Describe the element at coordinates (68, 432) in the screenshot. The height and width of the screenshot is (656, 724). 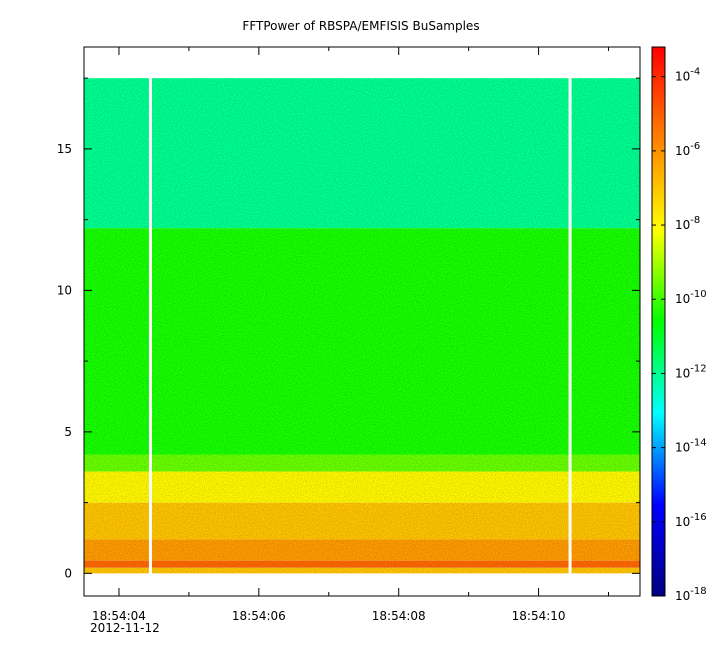
I see `y-tick-label: 5` at that location.